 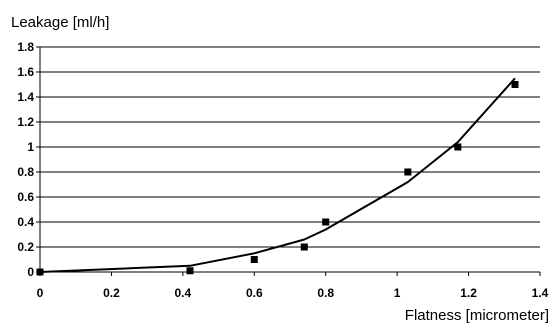 What do you see at coordinates (25, 122) in the screenshot?
I see `y-tick-label-6: 1.2` at bounding box center [25, 122].